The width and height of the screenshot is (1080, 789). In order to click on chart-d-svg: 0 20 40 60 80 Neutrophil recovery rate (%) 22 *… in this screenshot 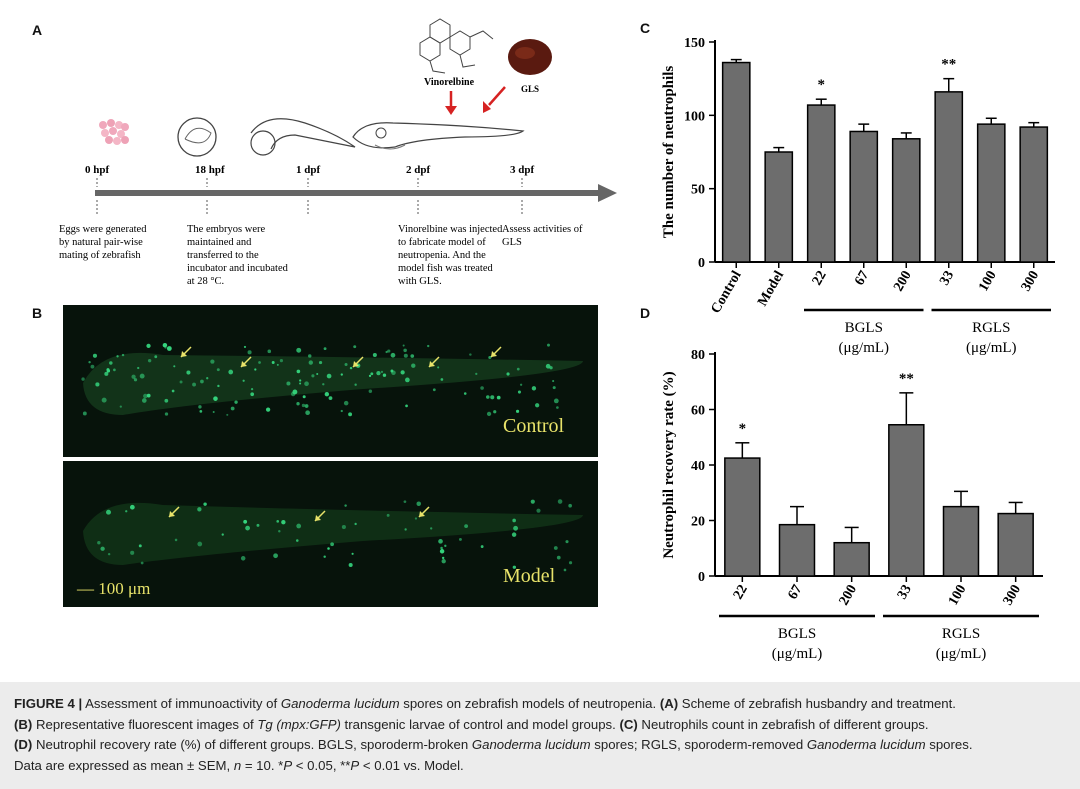, I will do `click(852, 505)`.